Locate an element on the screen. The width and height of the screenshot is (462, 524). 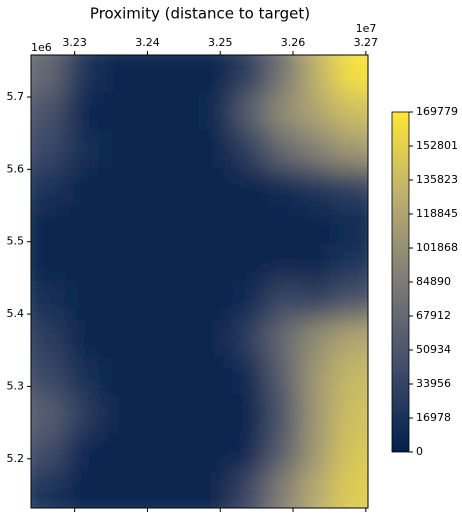
y-offset-label: 1e6 is located at coordinates (41, 47).